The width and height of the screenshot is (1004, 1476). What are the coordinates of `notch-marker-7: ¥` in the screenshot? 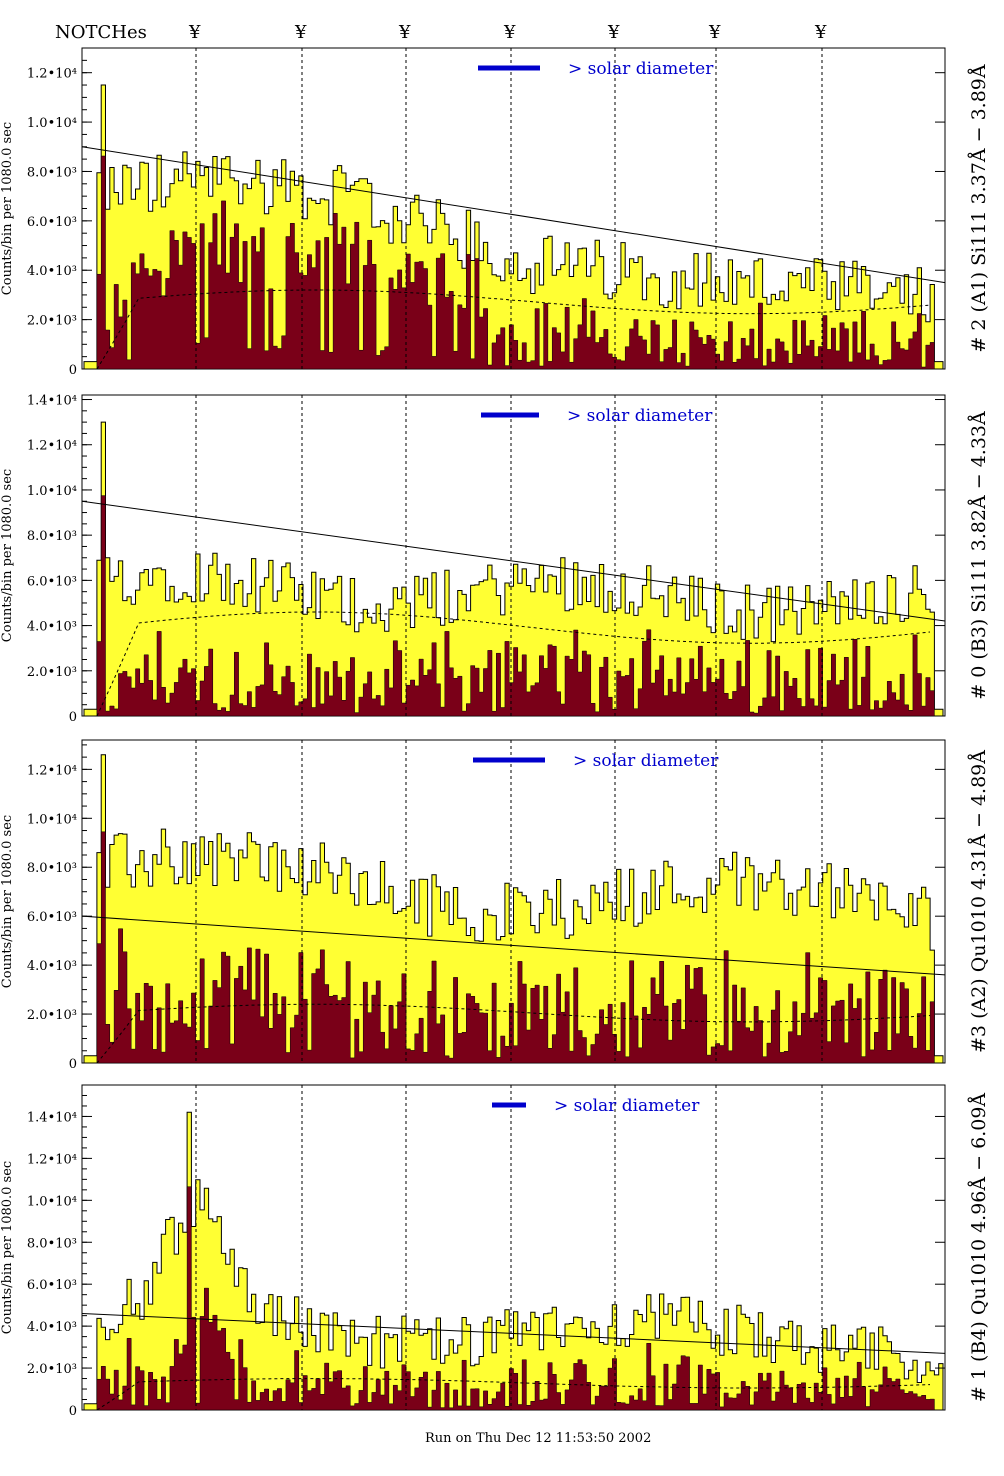 It's located at (820, 32).